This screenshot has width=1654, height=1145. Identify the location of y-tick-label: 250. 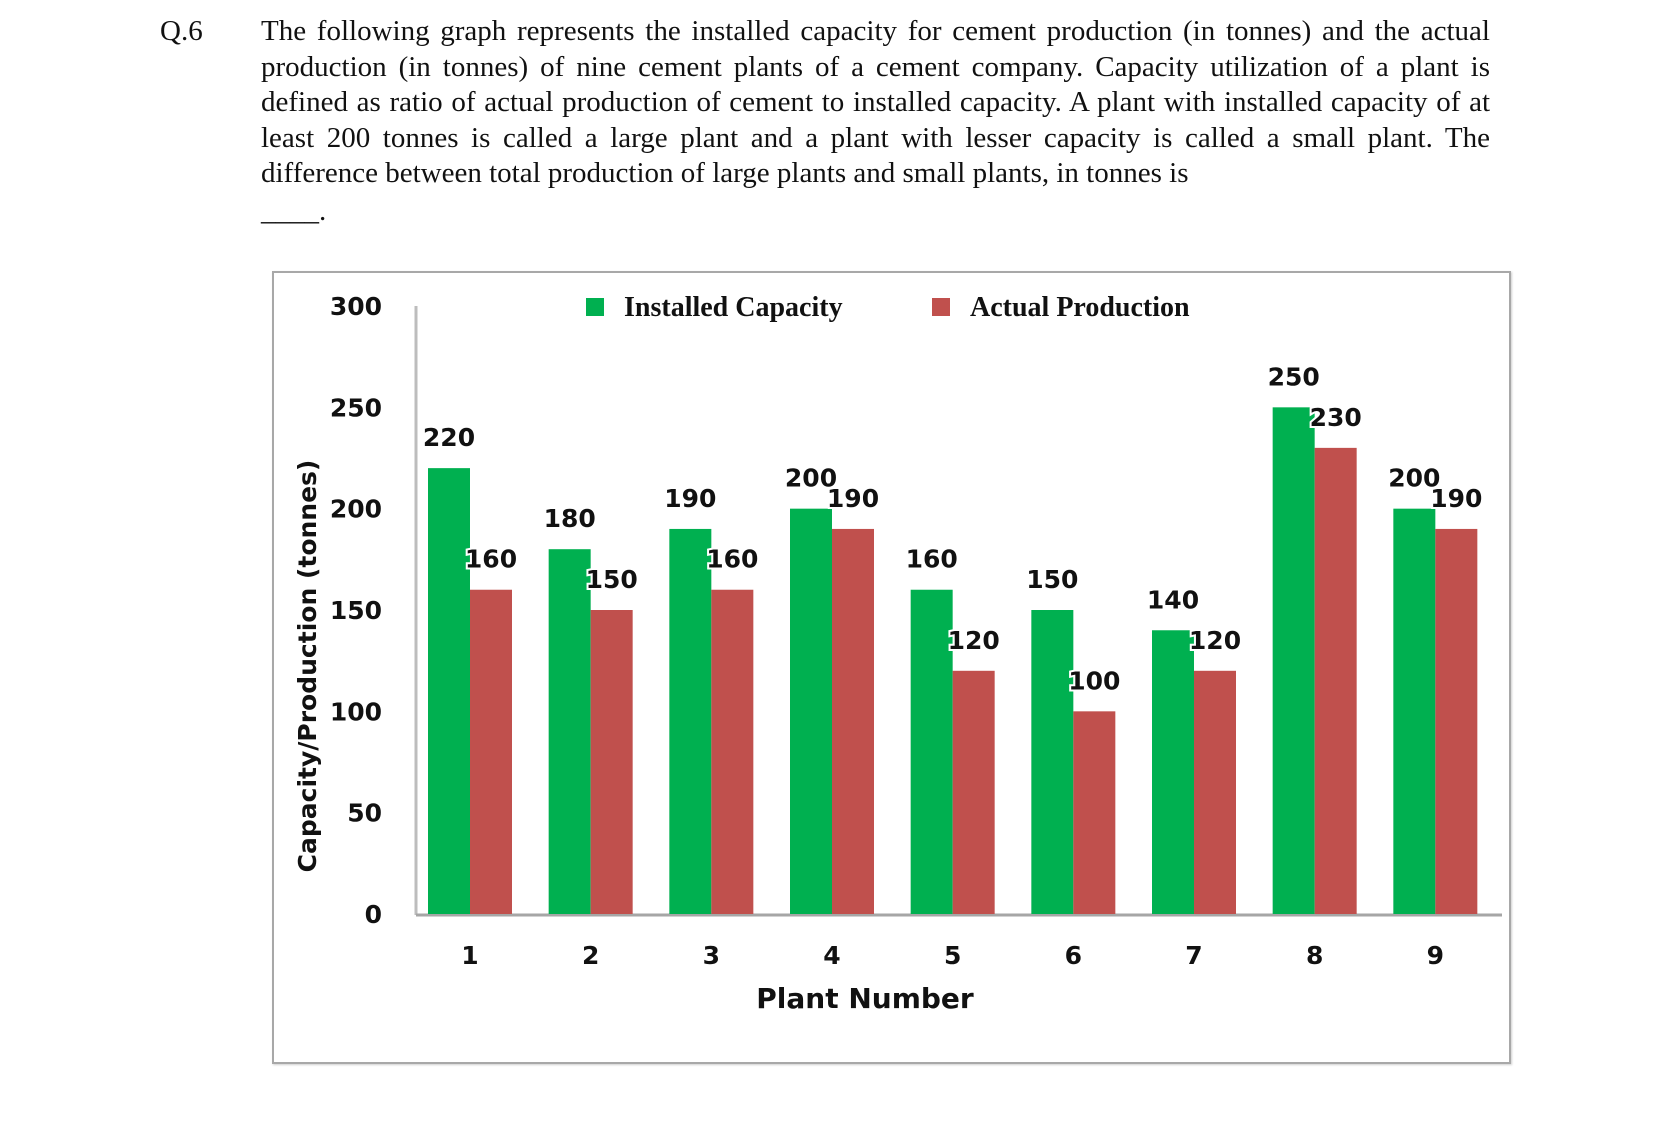
(356, 407).